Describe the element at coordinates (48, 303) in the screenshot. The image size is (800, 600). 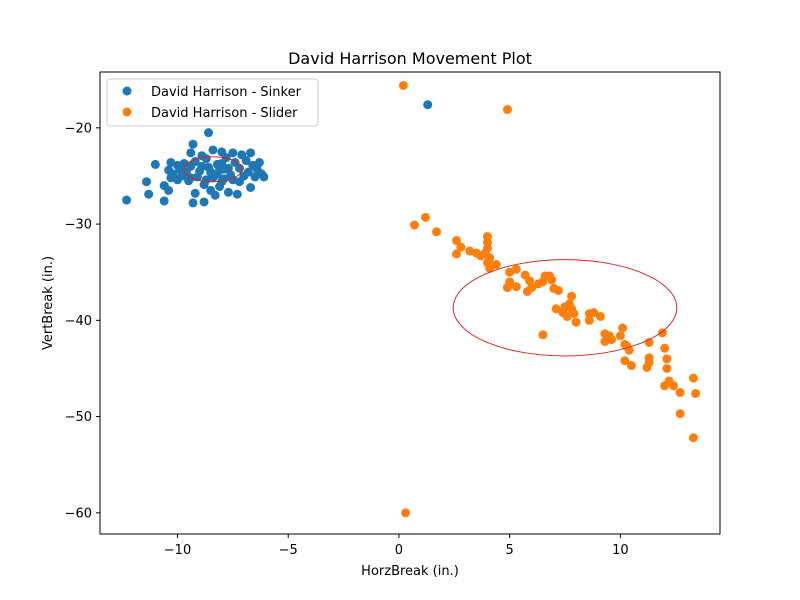
I see `y-axis-label: VertBreak (in.)` at that location.